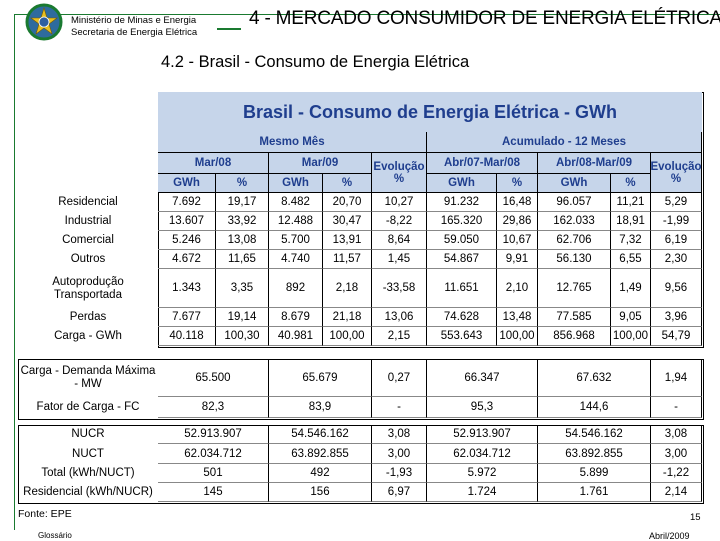 The image size is (720, 541). Describe the element at coordinates (517, 317) in the screenshot. I see `table-cell: 13,48` at that location.